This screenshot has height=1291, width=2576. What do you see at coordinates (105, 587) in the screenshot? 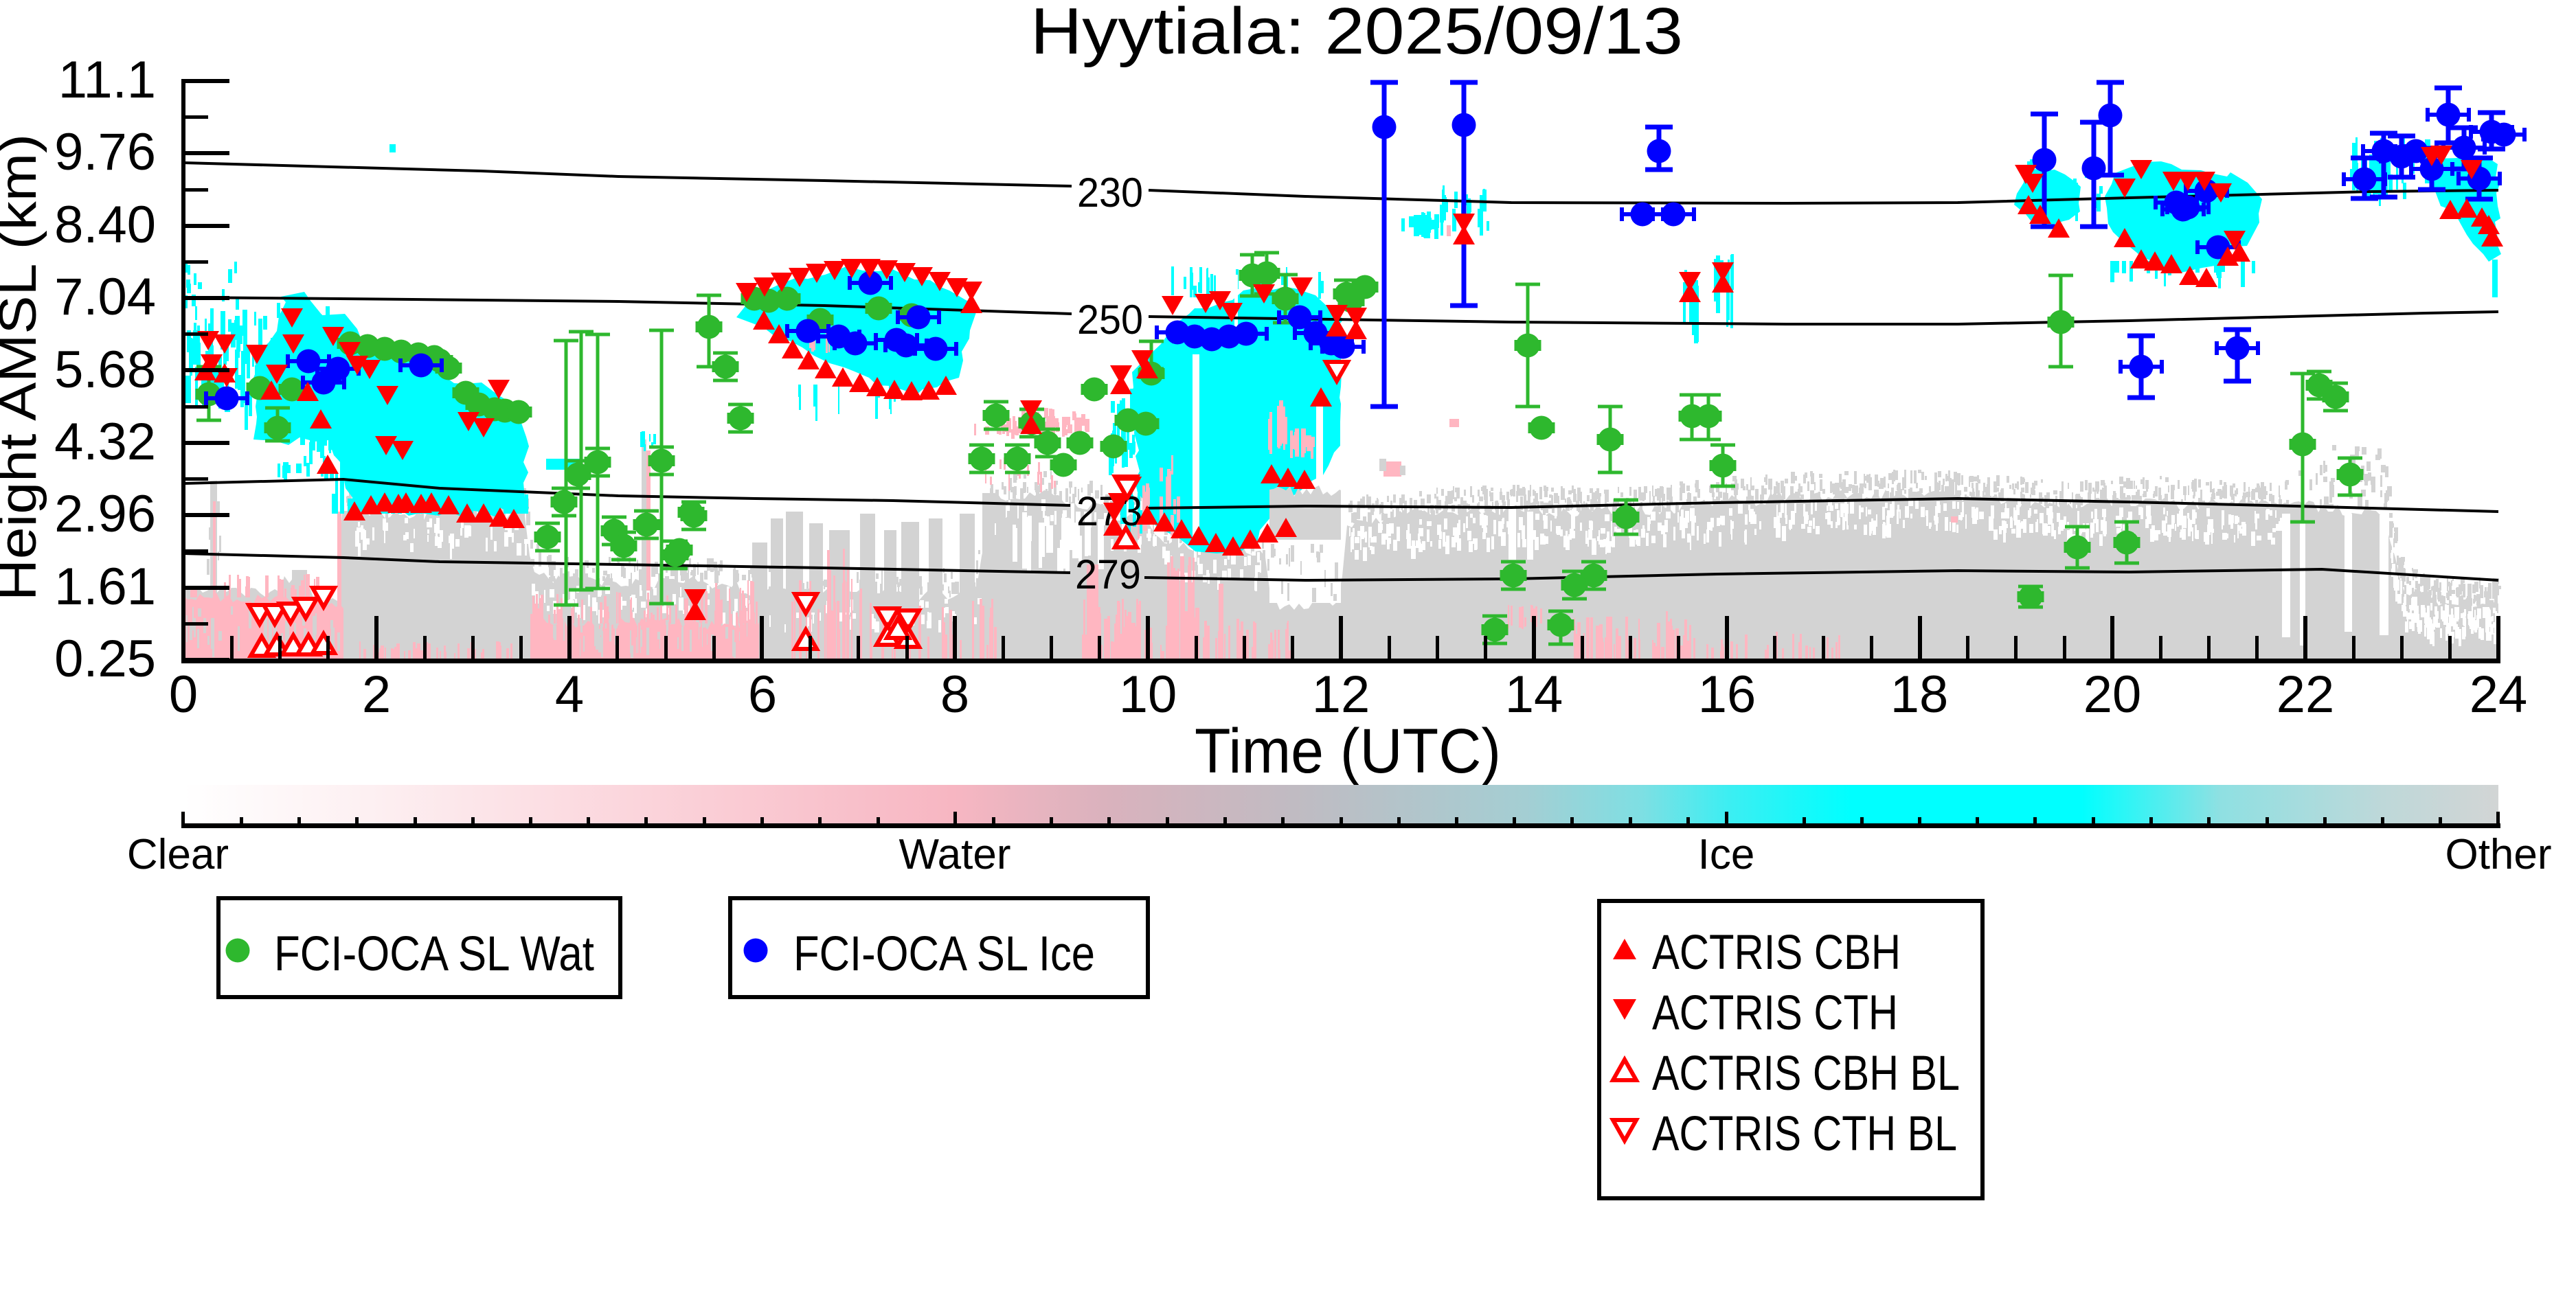
I see `svg-text: 1.61` at bounding box center [105, 587].